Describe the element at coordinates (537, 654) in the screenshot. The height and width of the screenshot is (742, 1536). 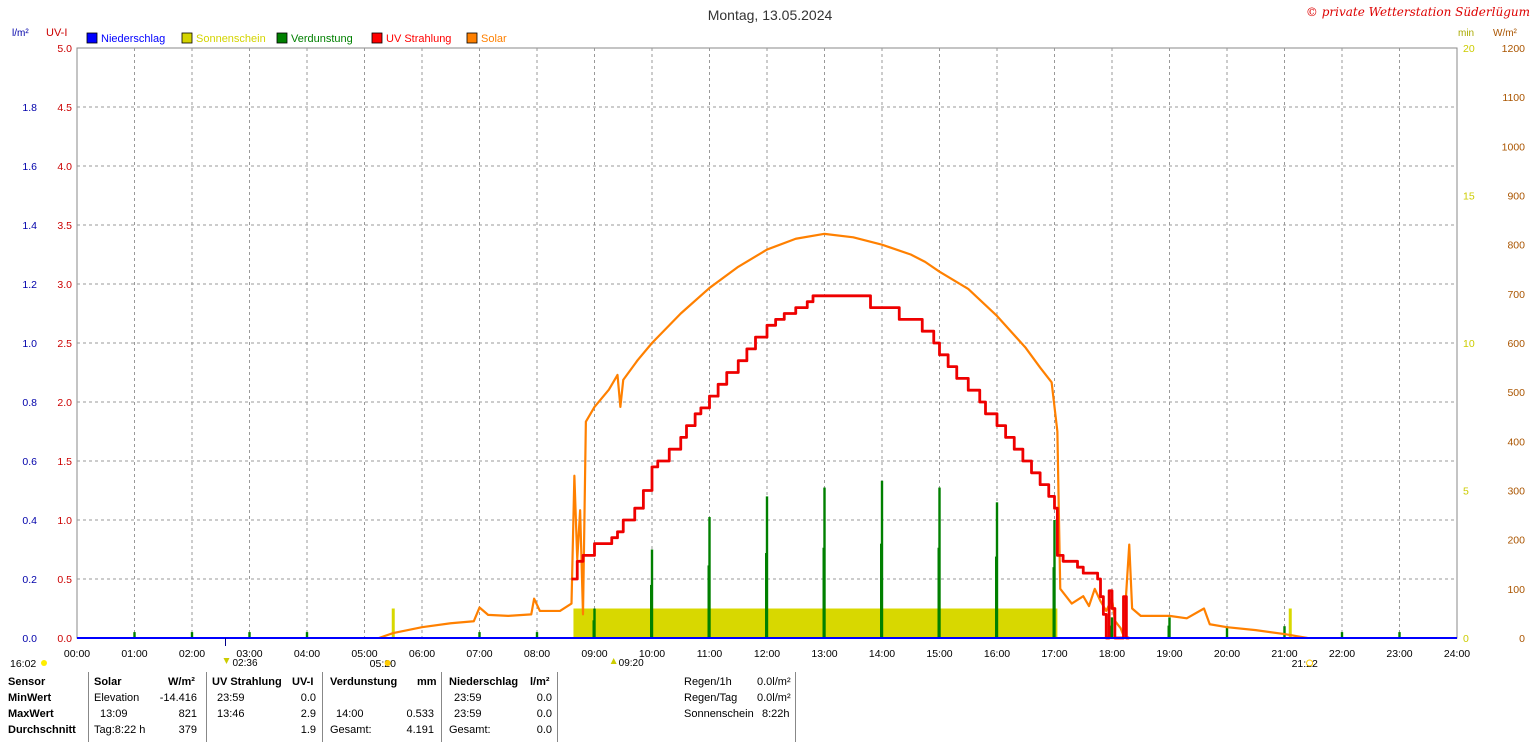
I see `x-tick-label: 08:00` at that location.